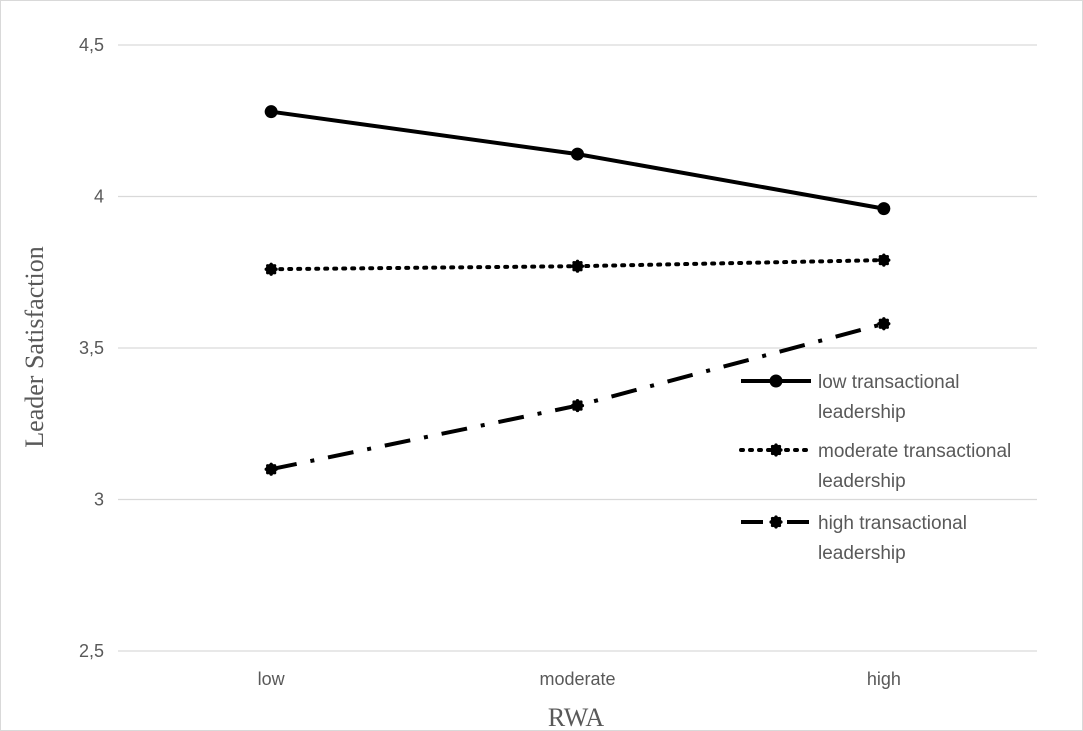 This screenshot has width=1083, height=731. Describe the element at coordinates (576, 716) in the screenshot. I see `x-axis-title: RWA` at that location.